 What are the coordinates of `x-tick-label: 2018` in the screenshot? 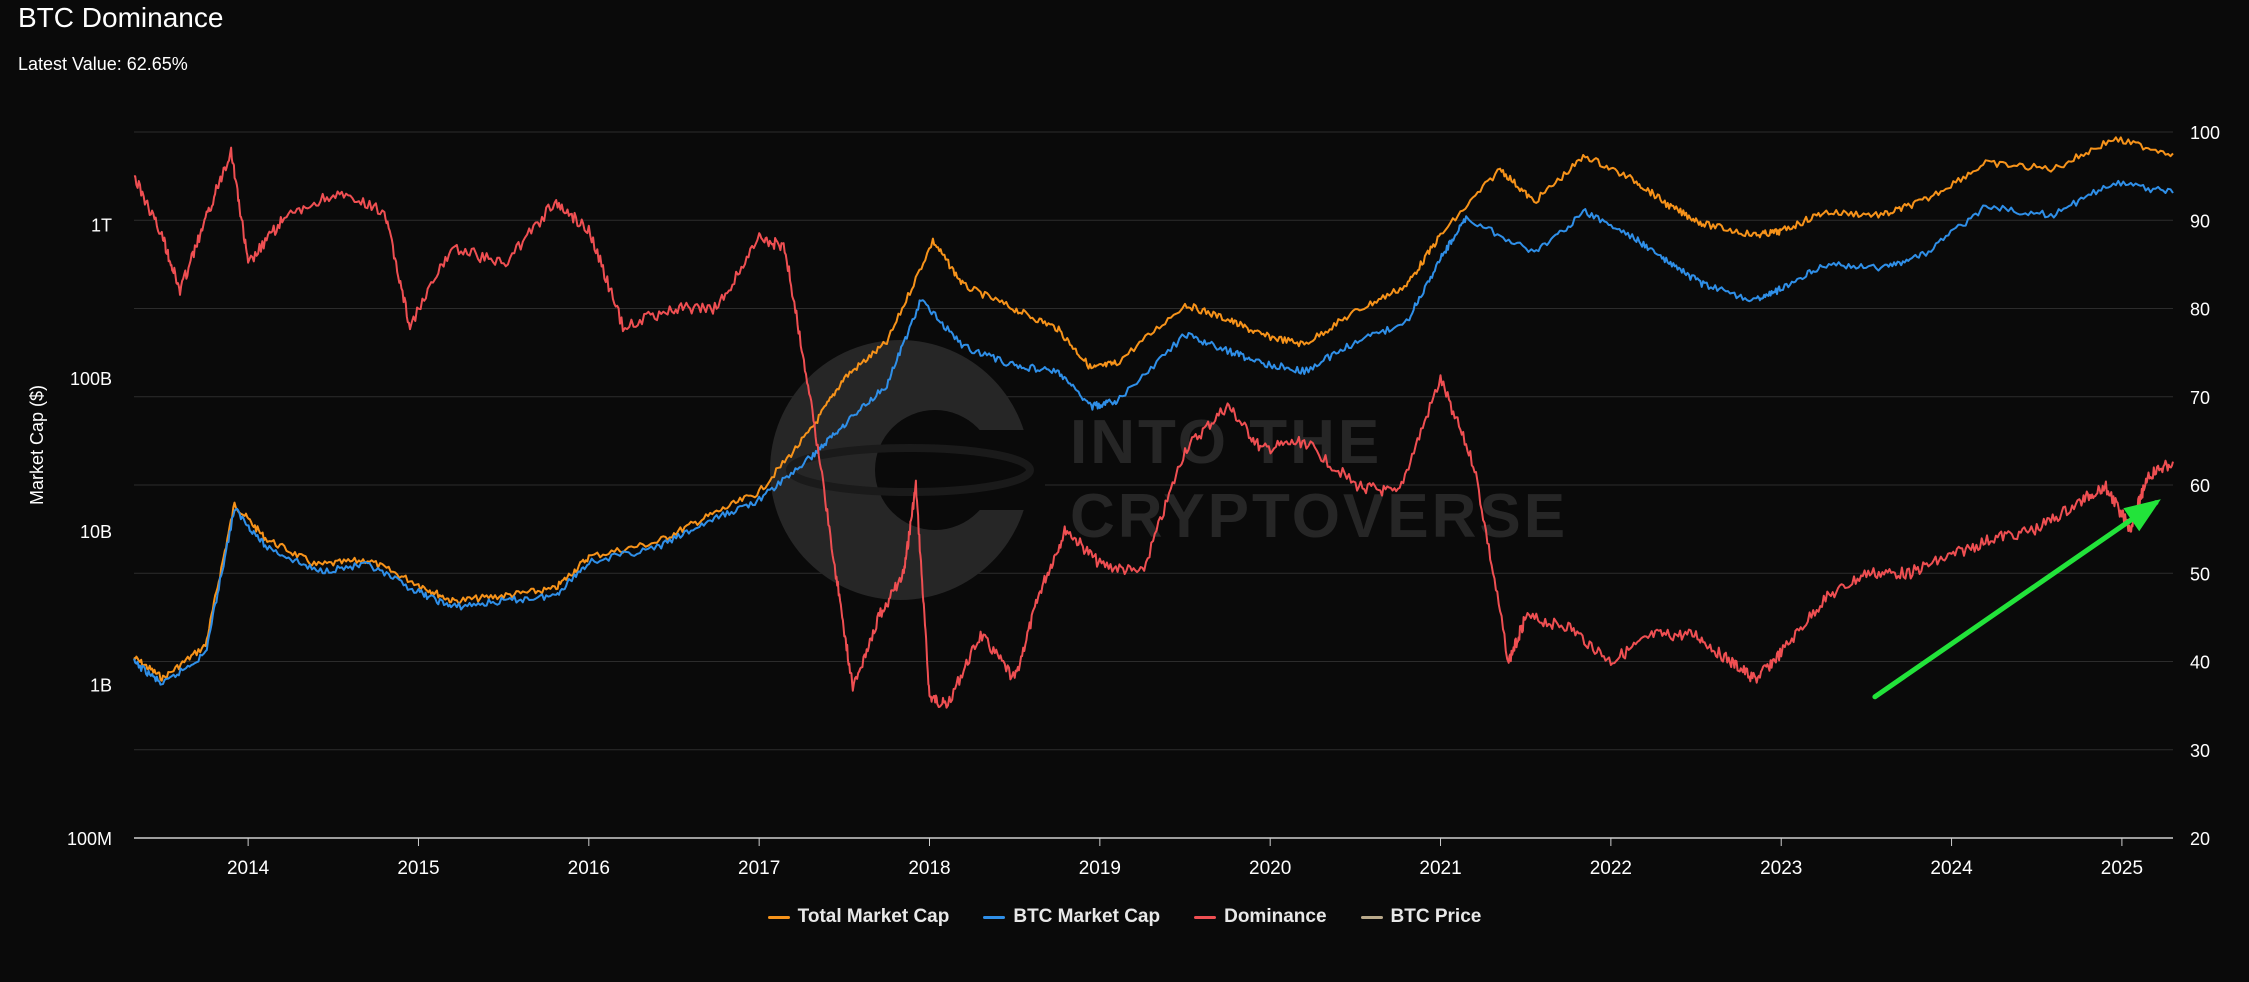 It's located at (929, 868).